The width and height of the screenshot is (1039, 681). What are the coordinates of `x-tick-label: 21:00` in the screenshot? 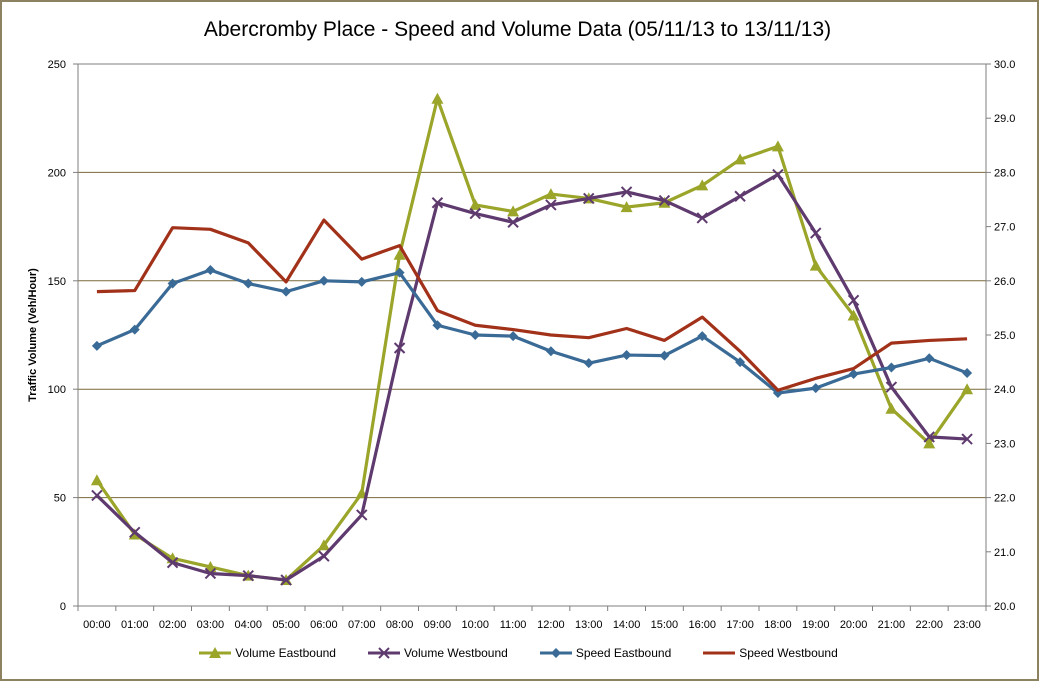 It's located at (892, 625).